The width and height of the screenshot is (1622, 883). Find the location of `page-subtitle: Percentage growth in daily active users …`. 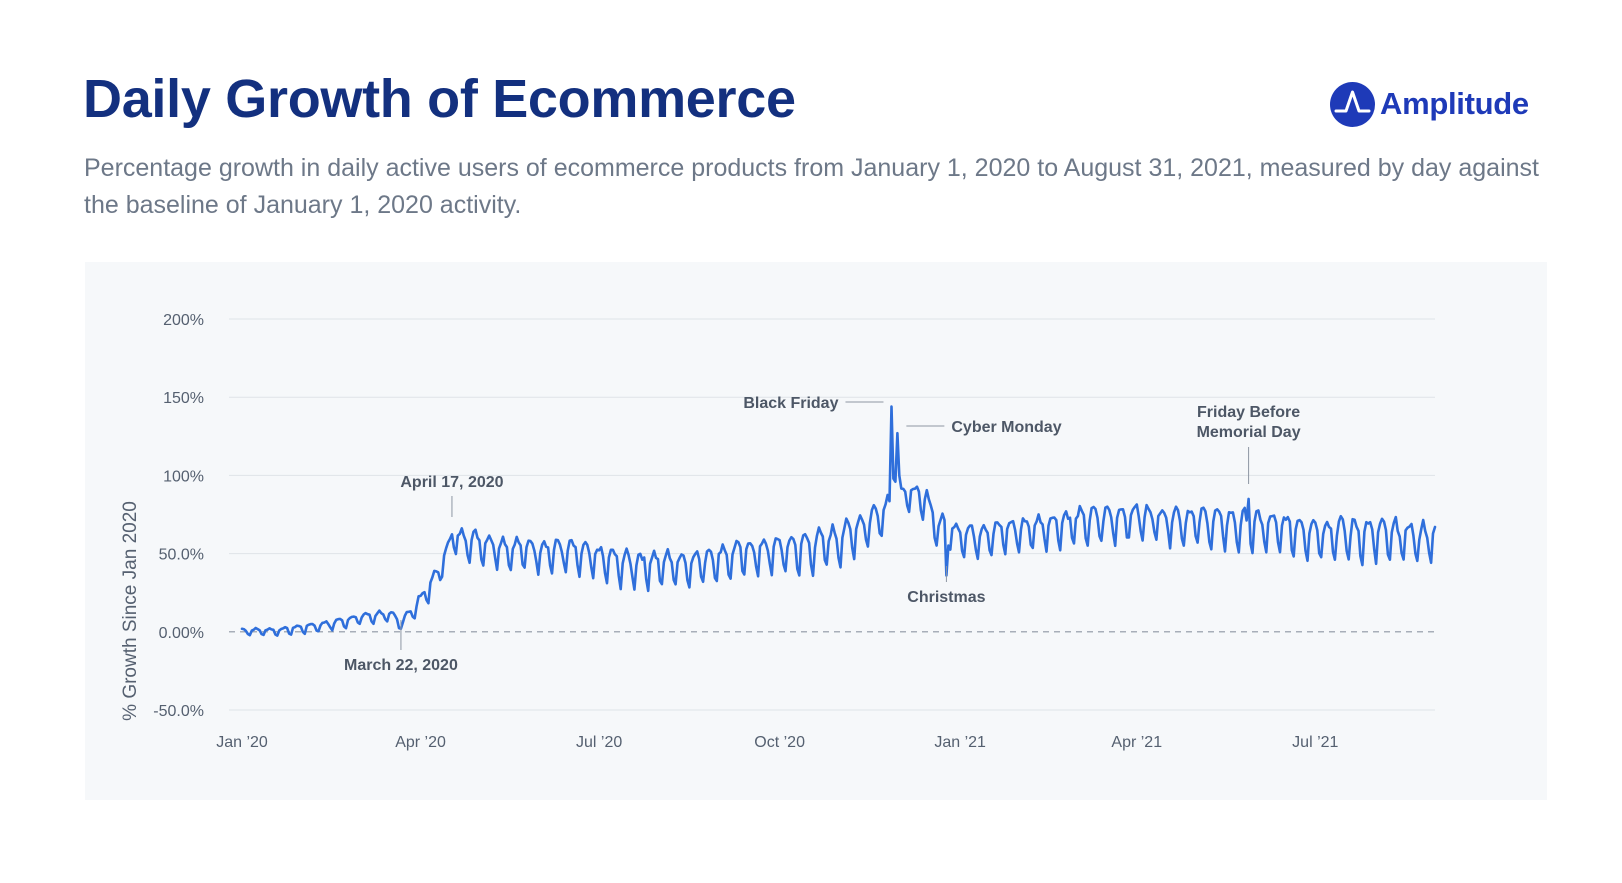

page-subtitle: Percentage growth in daily active users … is located at coordinates (811, 186).